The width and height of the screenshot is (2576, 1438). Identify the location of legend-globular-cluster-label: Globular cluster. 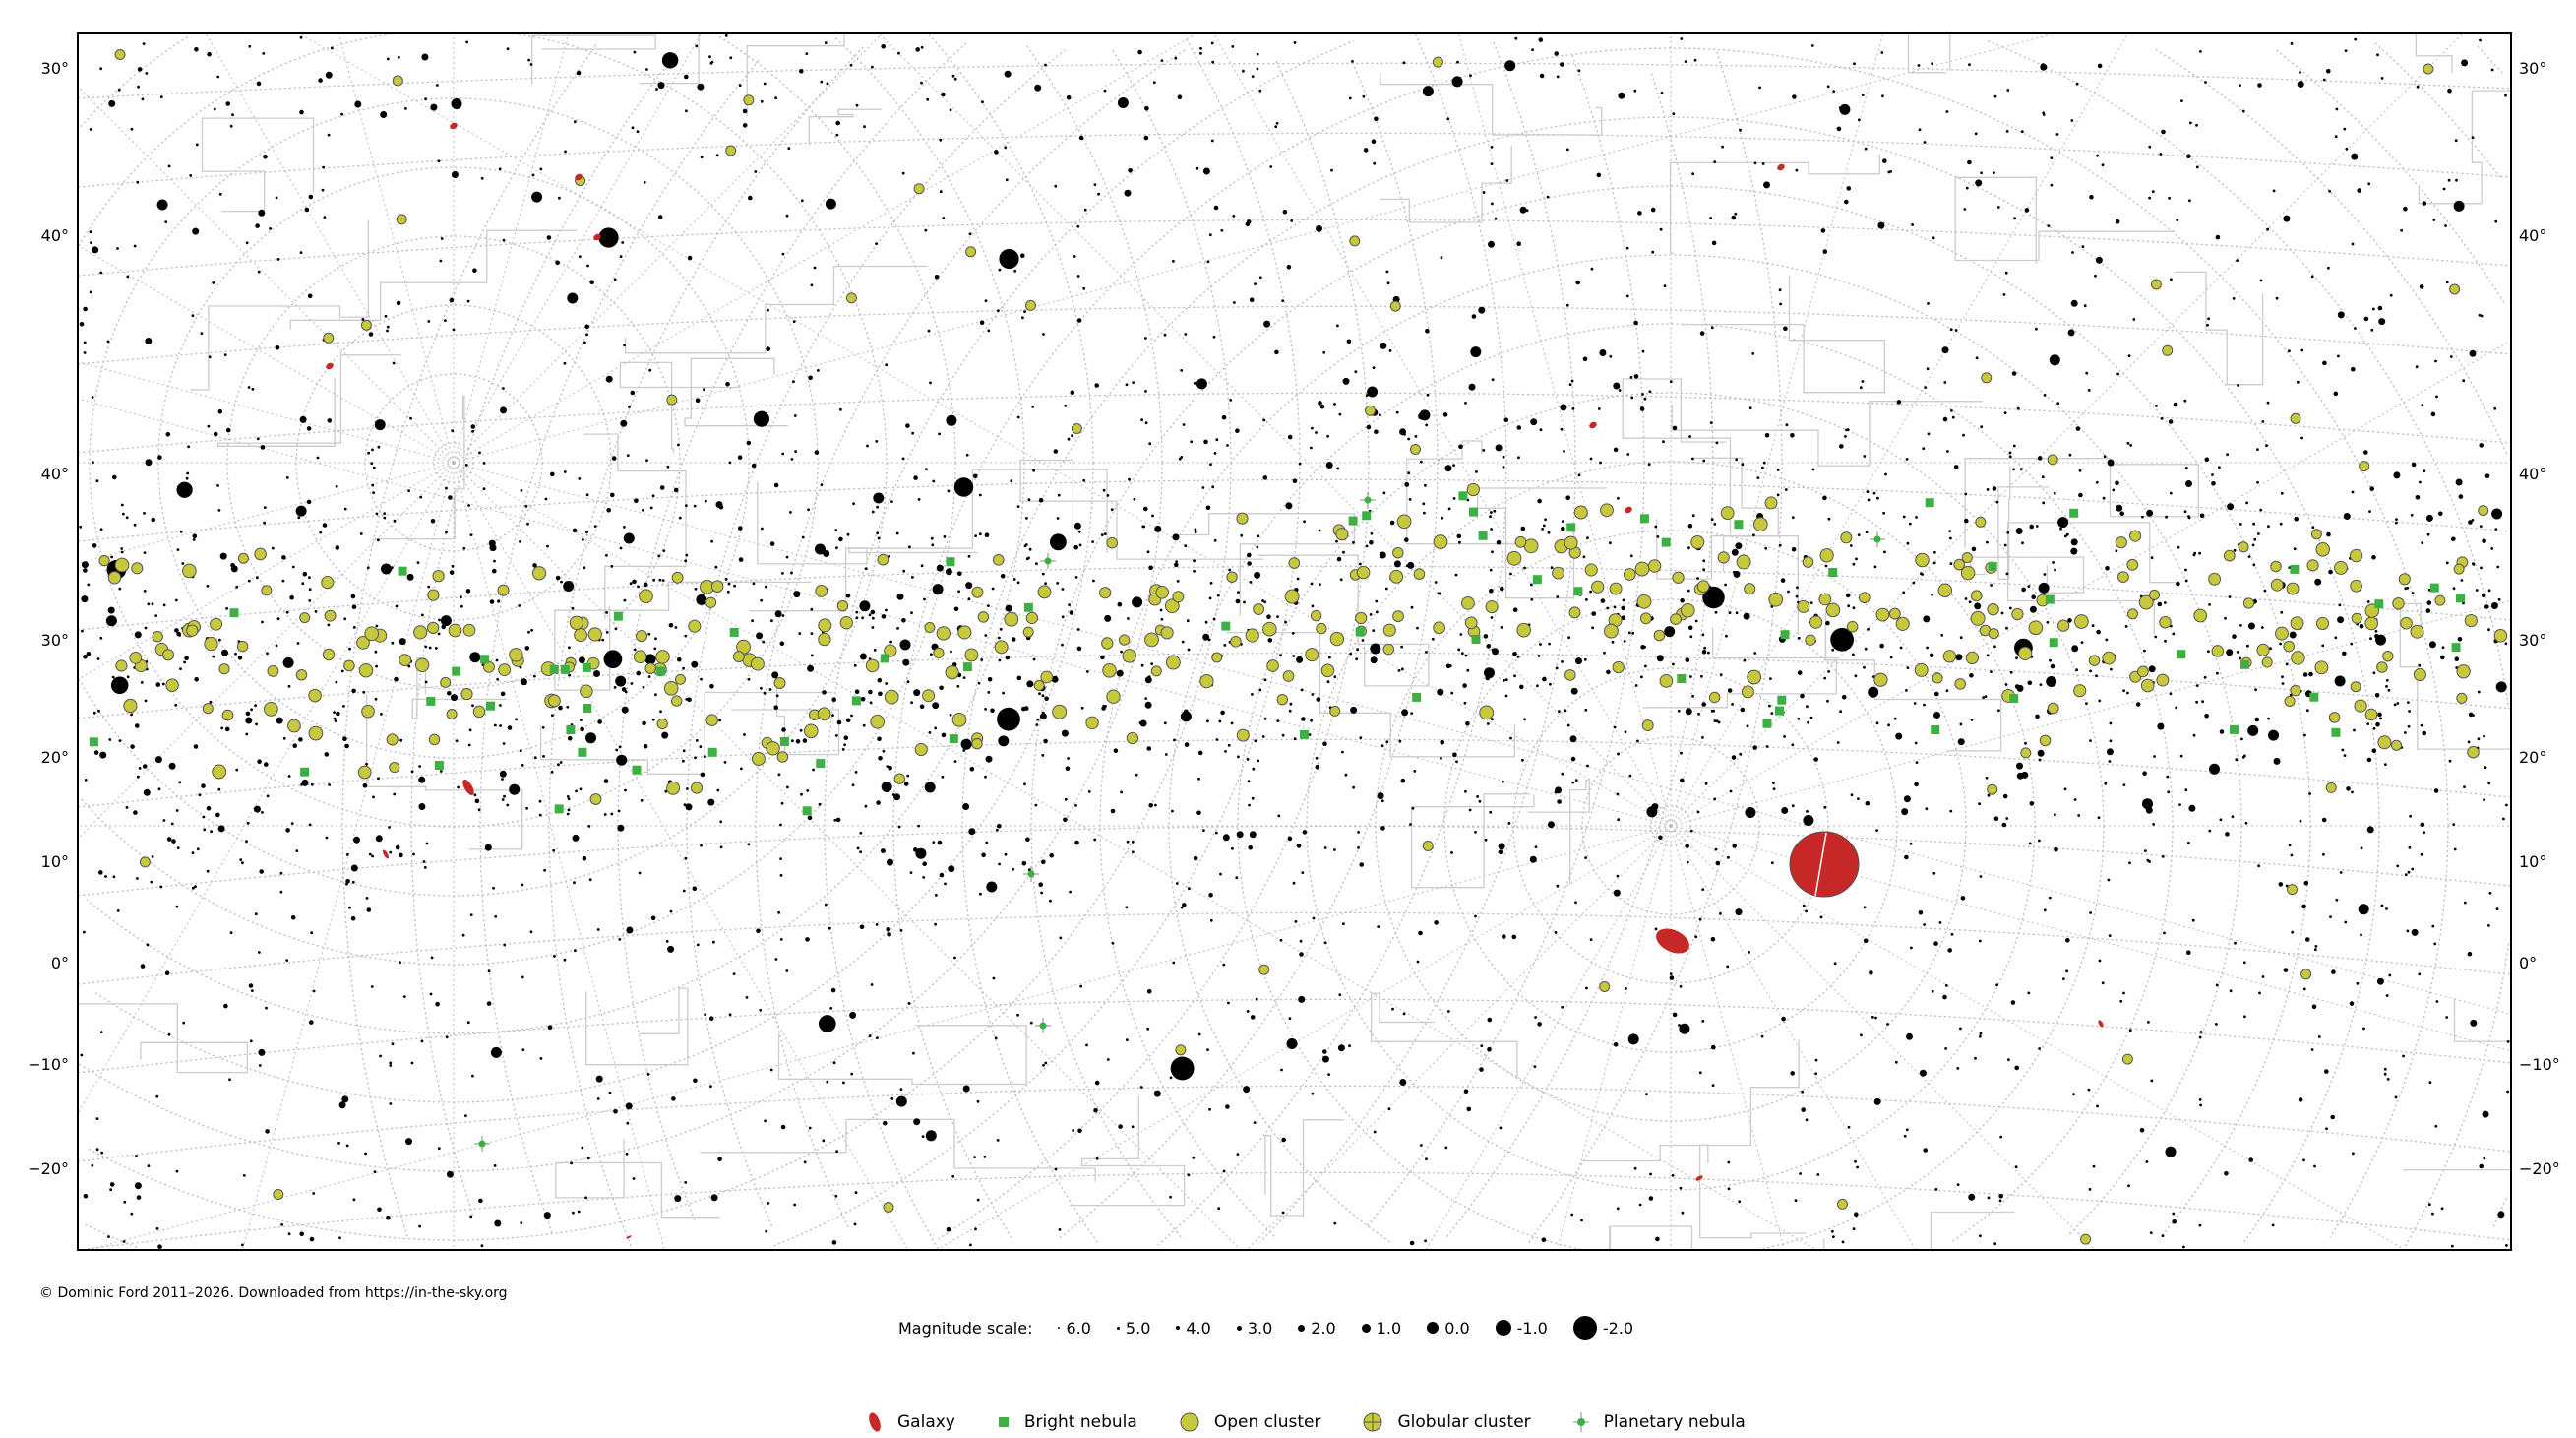
(1464, 1422).